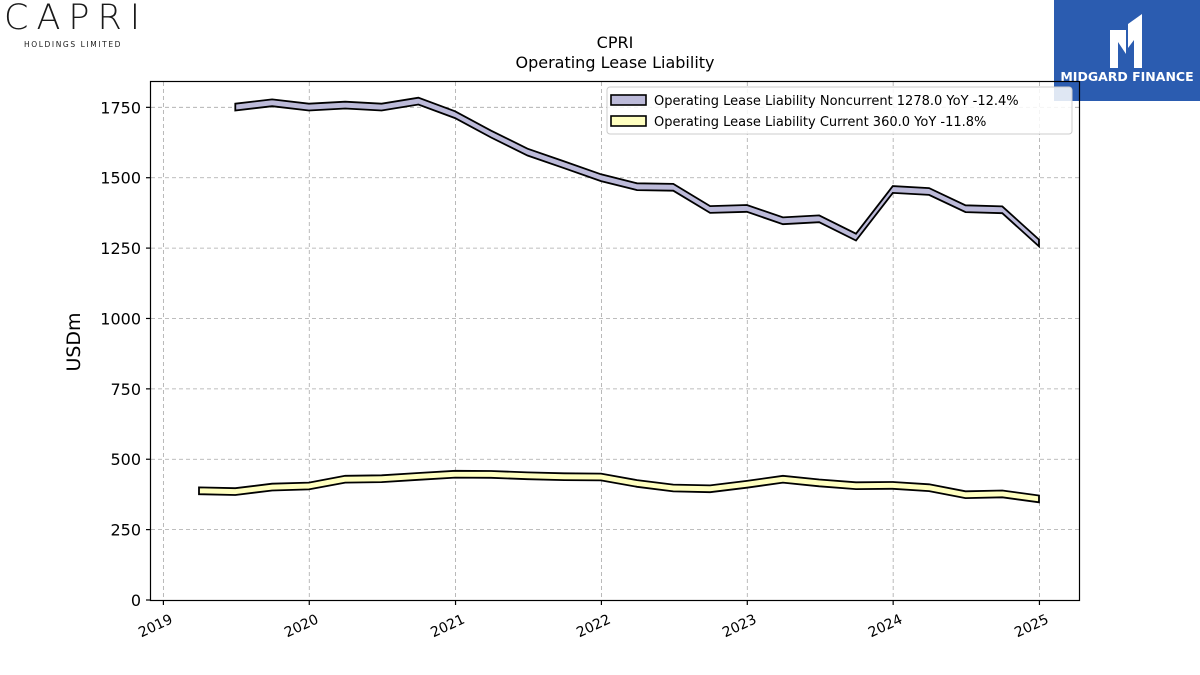 The height and width of the screenshot is (675, 1200). What do you see at coordinates (1127, 76) in the screenshot?
I see `publisher-name: MIDGARD FINANCE` at bounding box center [1127, 76].